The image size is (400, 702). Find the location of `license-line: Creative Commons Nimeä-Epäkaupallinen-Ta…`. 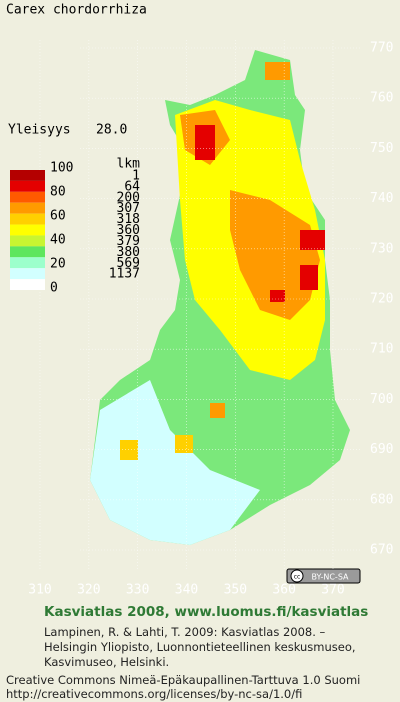

license-line: Creative Commons Nimeä-Epäkaupallinen-Ta… is located at coordinates (183, 680).